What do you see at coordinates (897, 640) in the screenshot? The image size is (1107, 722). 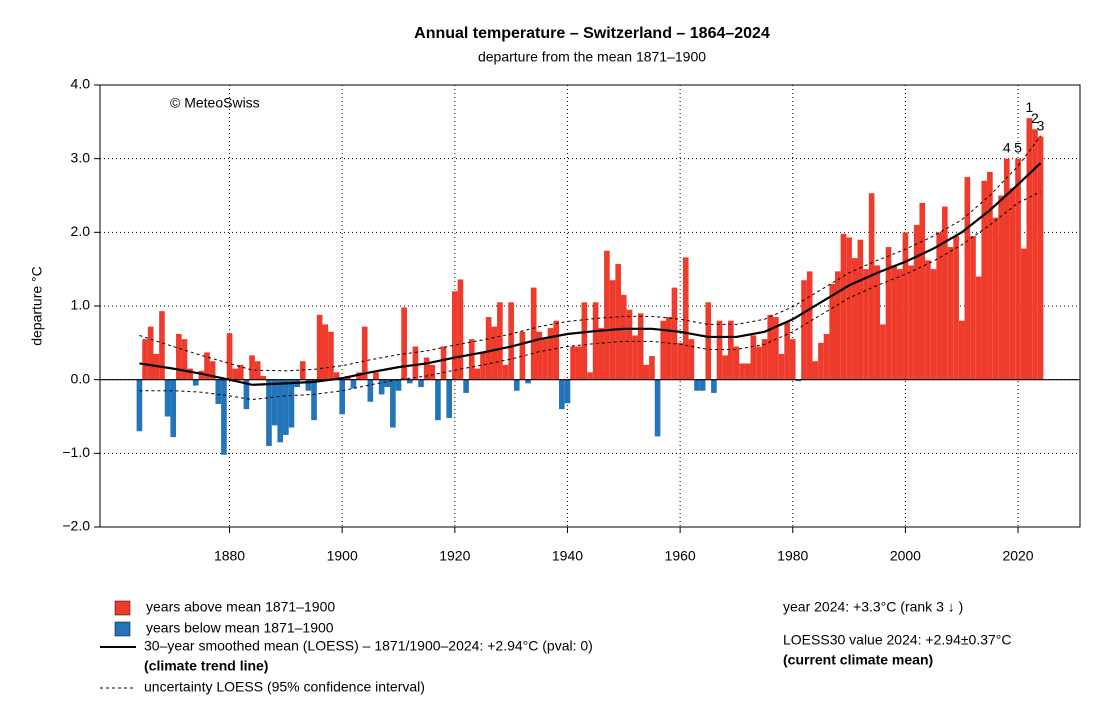 I see `note: LOESS30 value 2024: +2.94±0.37°C` at bounding box center [897, 640].